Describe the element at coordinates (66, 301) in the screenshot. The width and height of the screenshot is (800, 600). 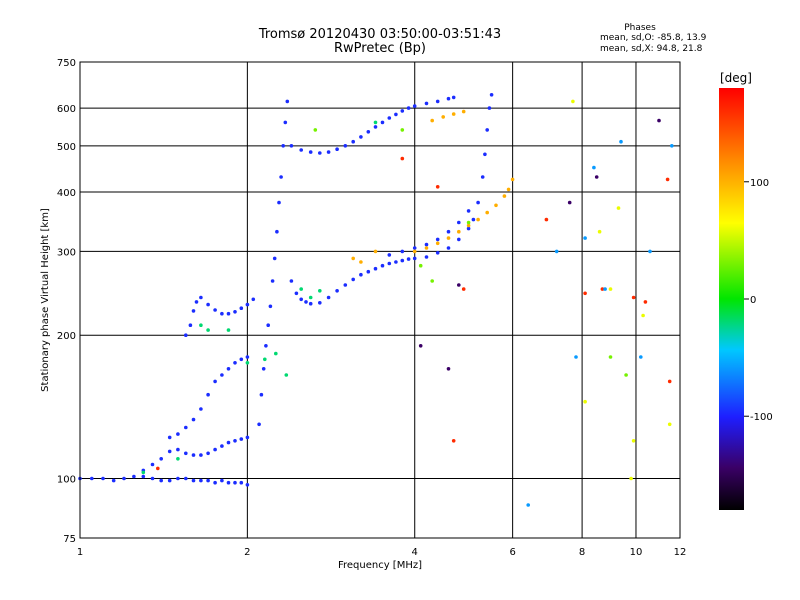
I see `y-axis-ticks: 75 100 200 300 400 500 600 750` at that location.